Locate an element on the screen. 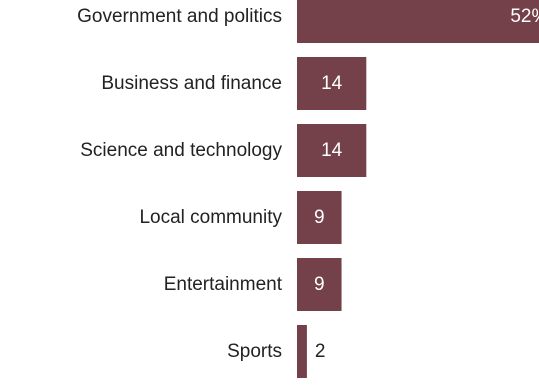  category-label-2: Science and technology is located at coordinates (181, 150).